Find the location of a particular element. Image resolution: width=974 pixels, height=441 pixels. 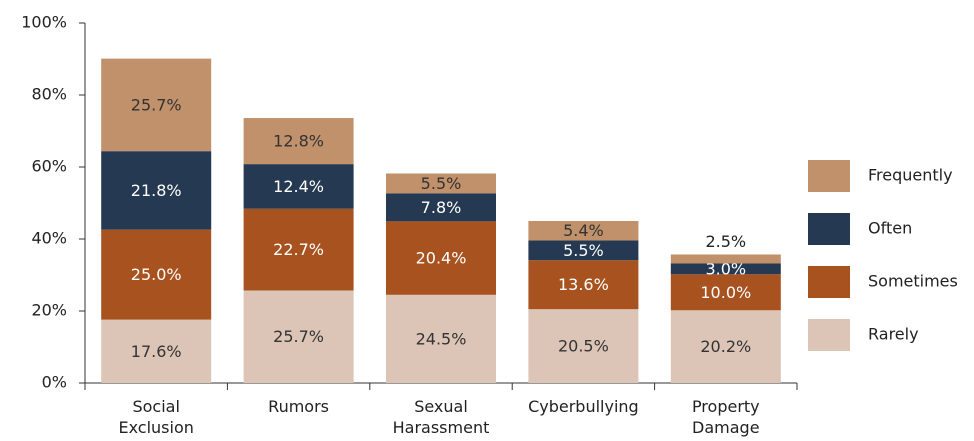

value-label: 24.5% is located at coordinates (441, 338).